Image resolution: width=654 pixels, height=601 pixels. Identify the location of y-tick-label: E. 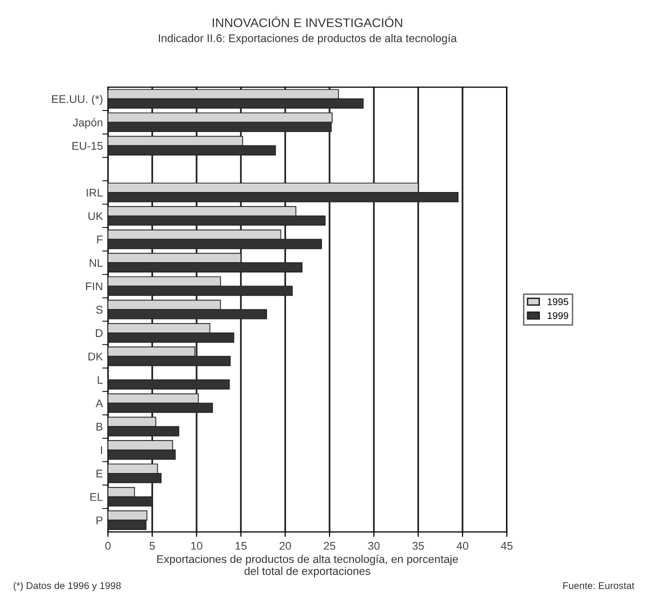
(99, 474).